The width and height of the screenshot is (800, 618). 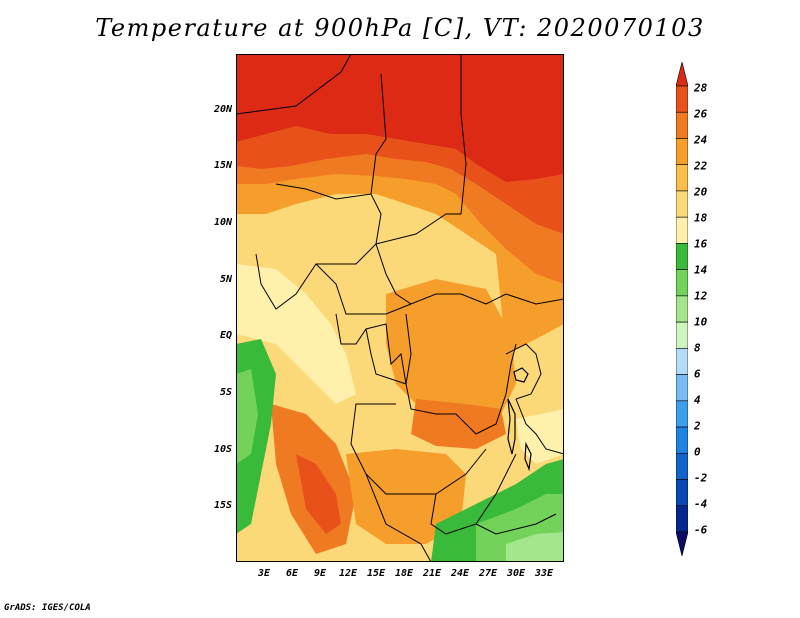 I want to click on x-tick-label: 12E, so click(x=348, y=573).